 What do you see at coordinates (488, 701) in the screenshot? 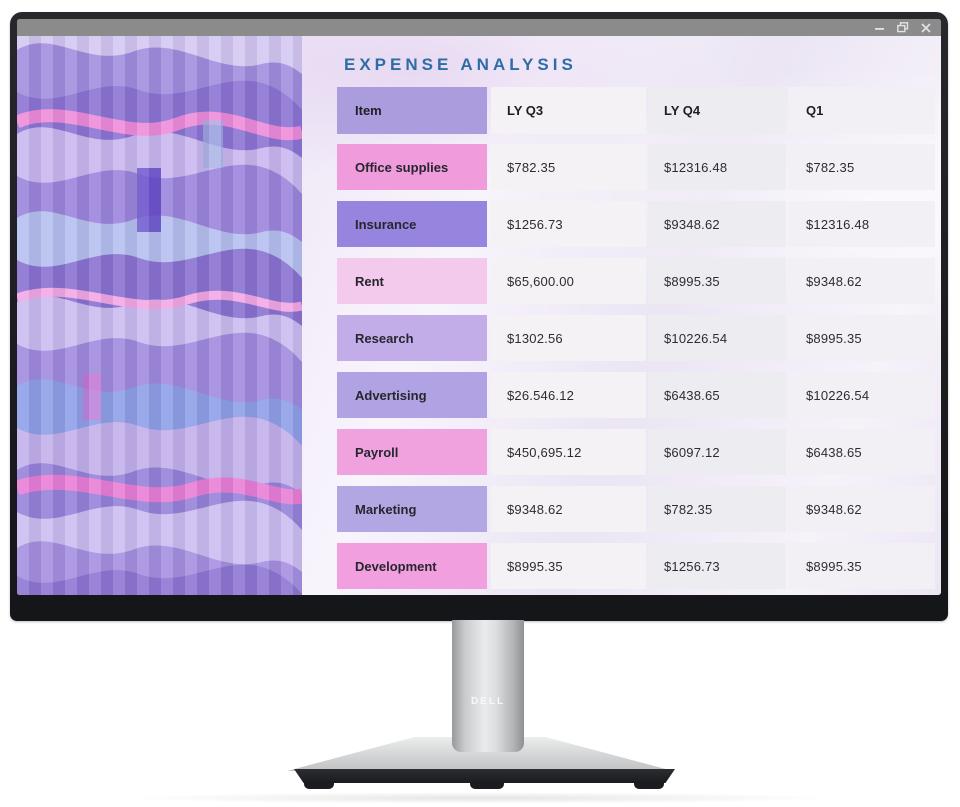
I see `dell-logo: DELL` at bounding box center [488, 701].